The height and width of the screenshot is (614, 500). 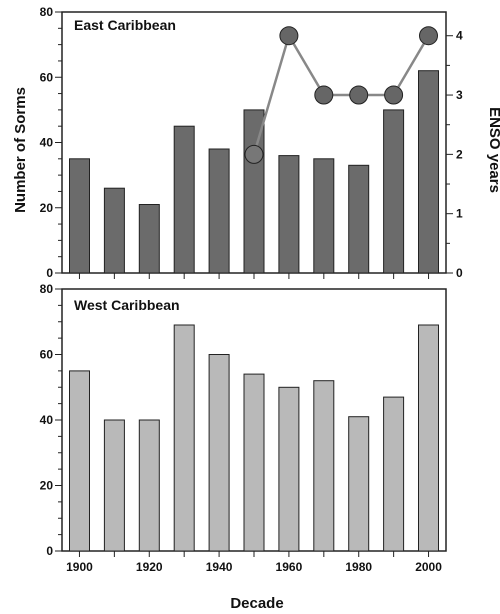 I want to click on enso-series-line, so click(x=341, y=93).